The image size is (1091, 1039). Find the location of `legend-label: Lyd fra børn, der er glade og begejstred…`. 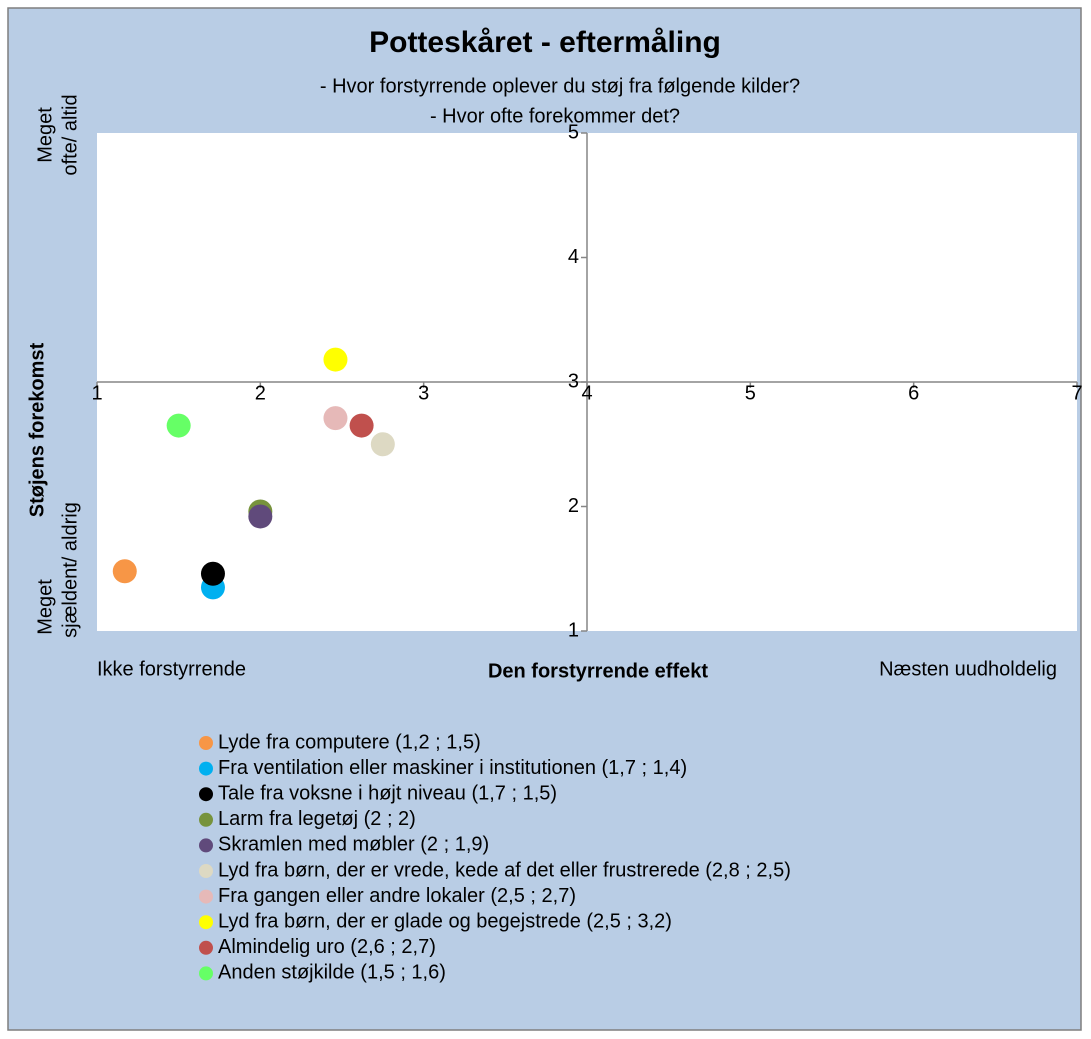

legend-label: Lyd fra børn, der er glade og begejstred… is located at coordinates (445, 921).